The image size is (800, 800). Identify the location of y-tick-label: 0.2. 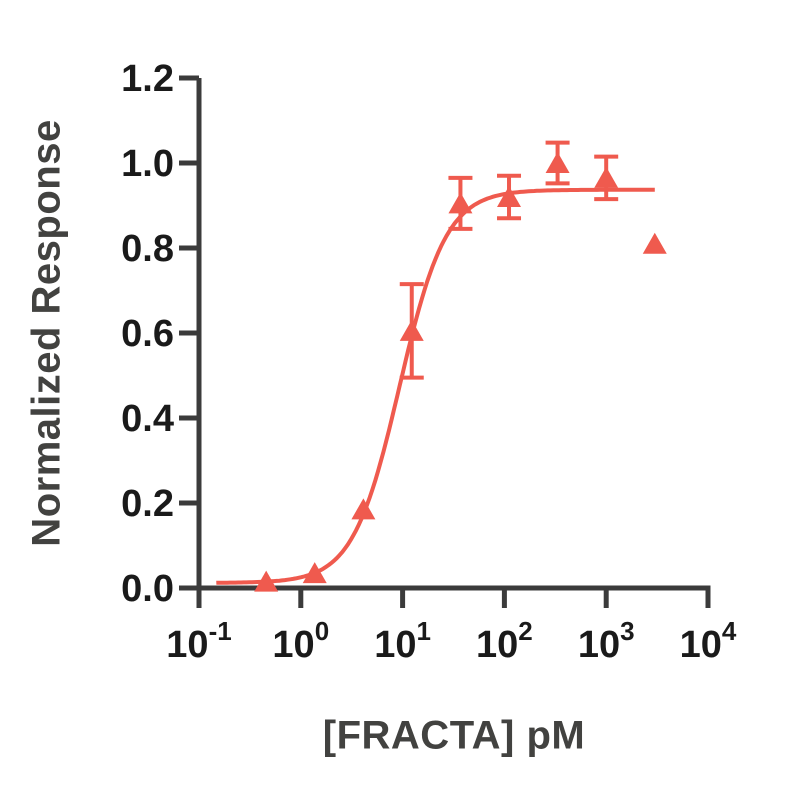
(147, 504).